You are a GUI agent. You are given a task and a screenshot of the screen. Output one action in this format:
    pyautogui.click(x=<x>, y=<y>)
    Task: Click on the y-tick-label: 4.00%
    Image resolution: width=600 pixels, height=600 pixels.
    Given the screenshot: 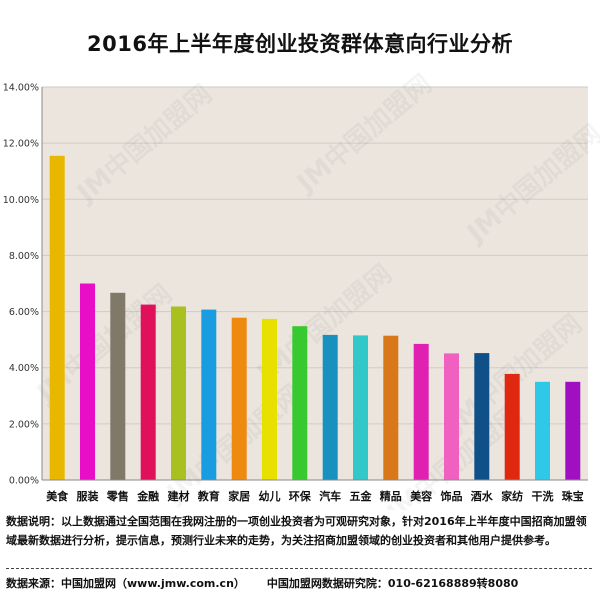 What is the action you would take?
    pyautogui.click(x=24, y=368)
    